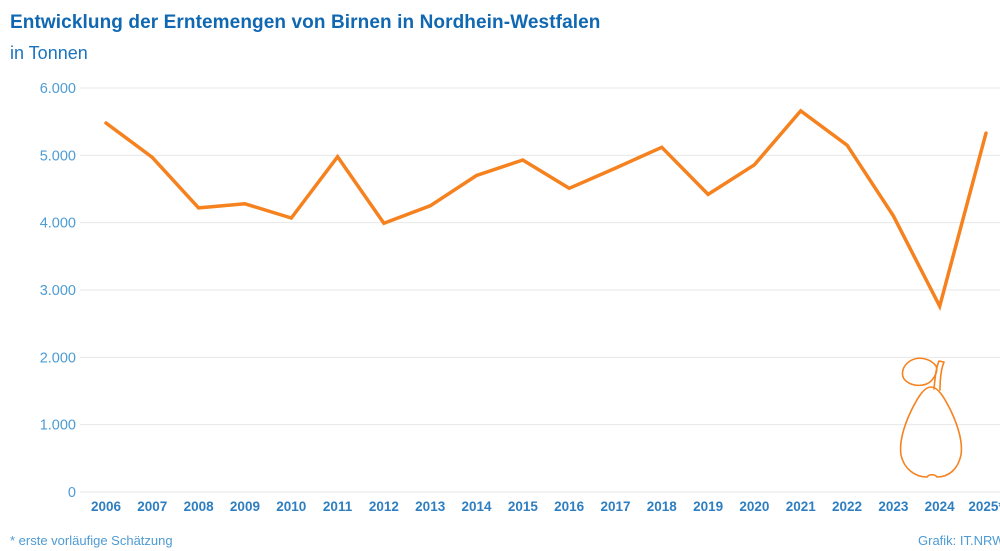 The width and height of the screenshot is (1000, 551). I want to click on y-axis-labels: 0 1.000 2.000 3.000 4.000 5.000 6.000, so click(58, 291).